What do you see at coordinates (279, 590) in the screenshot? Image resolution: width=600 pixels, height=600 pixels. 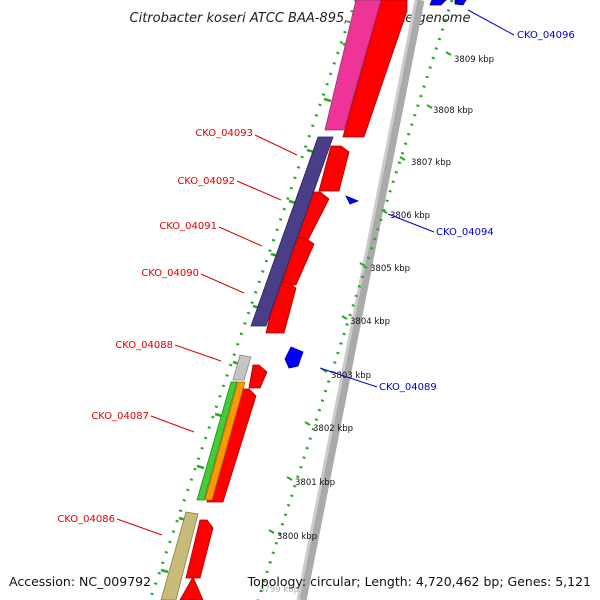 I see `kbp-label: 3799 kbp` at bounding box center [279, 590].